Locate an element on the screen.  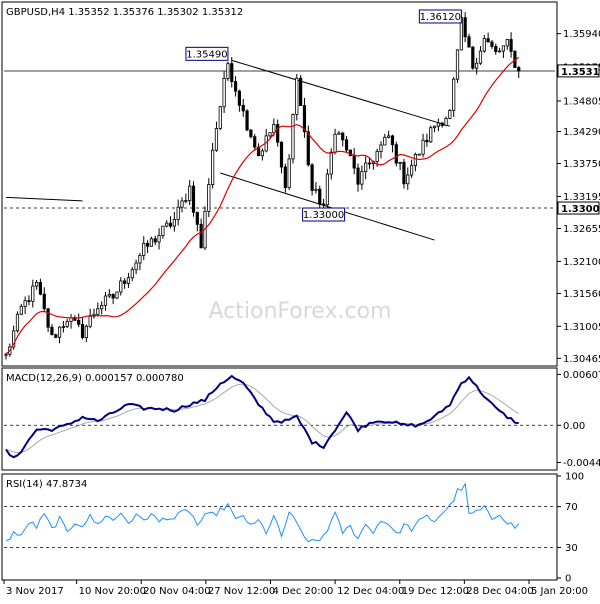
price-tick-label: 1.35940 is located at coordinates (581, 34).